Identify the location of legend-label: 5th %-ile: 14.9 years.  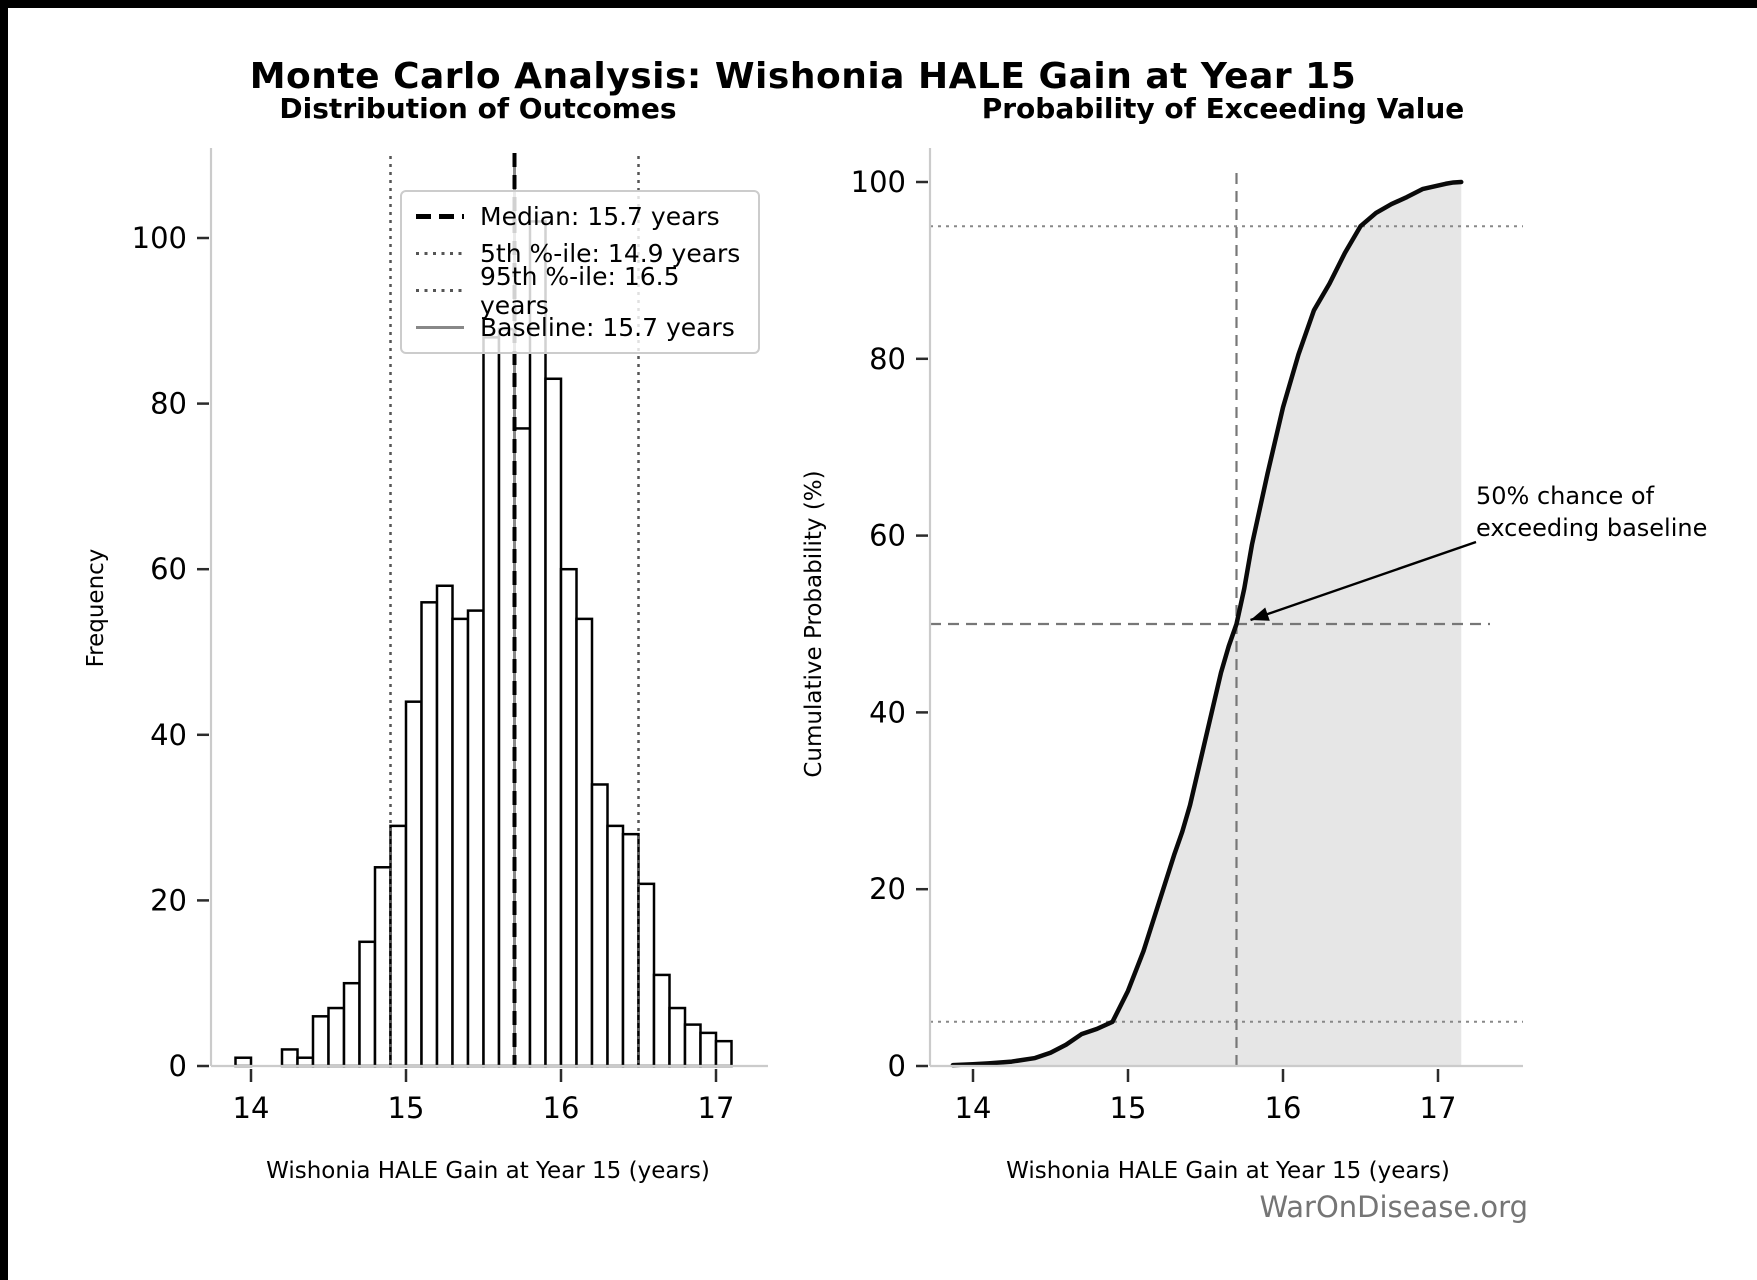
(610, 253).